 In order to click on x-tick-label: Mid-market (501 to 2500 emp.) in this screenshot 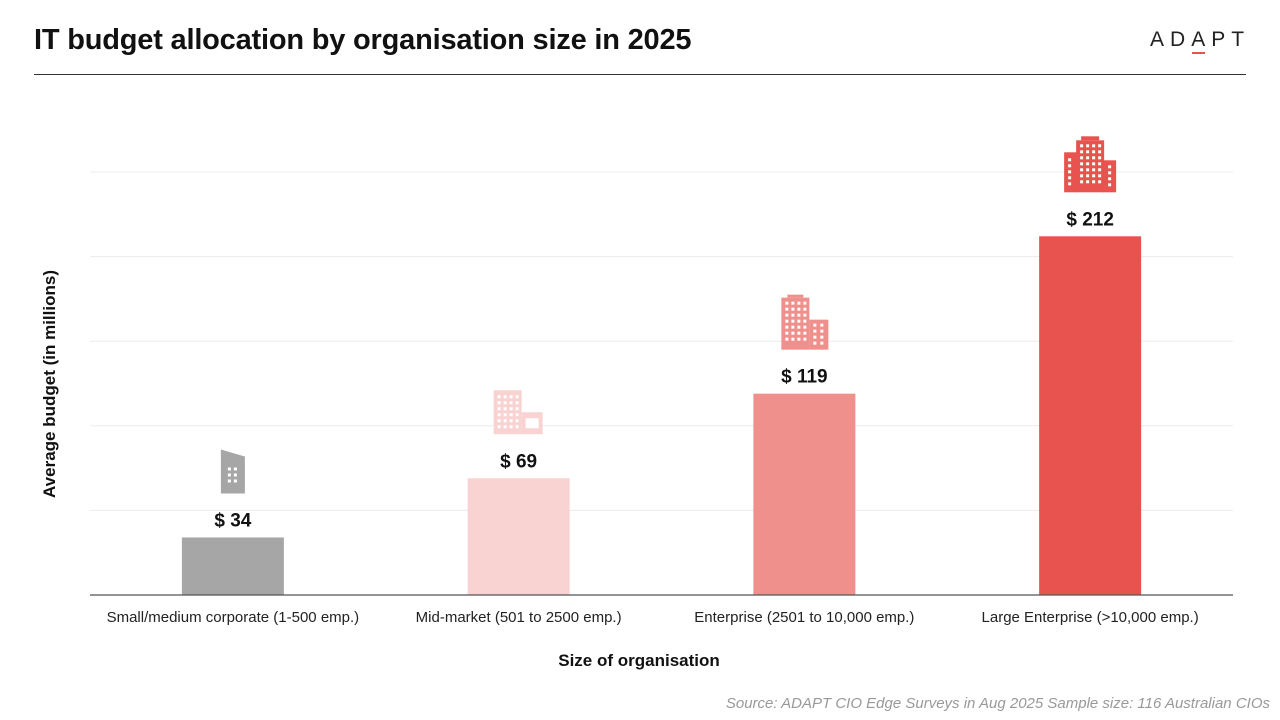, I will do `click(519, 617)`.